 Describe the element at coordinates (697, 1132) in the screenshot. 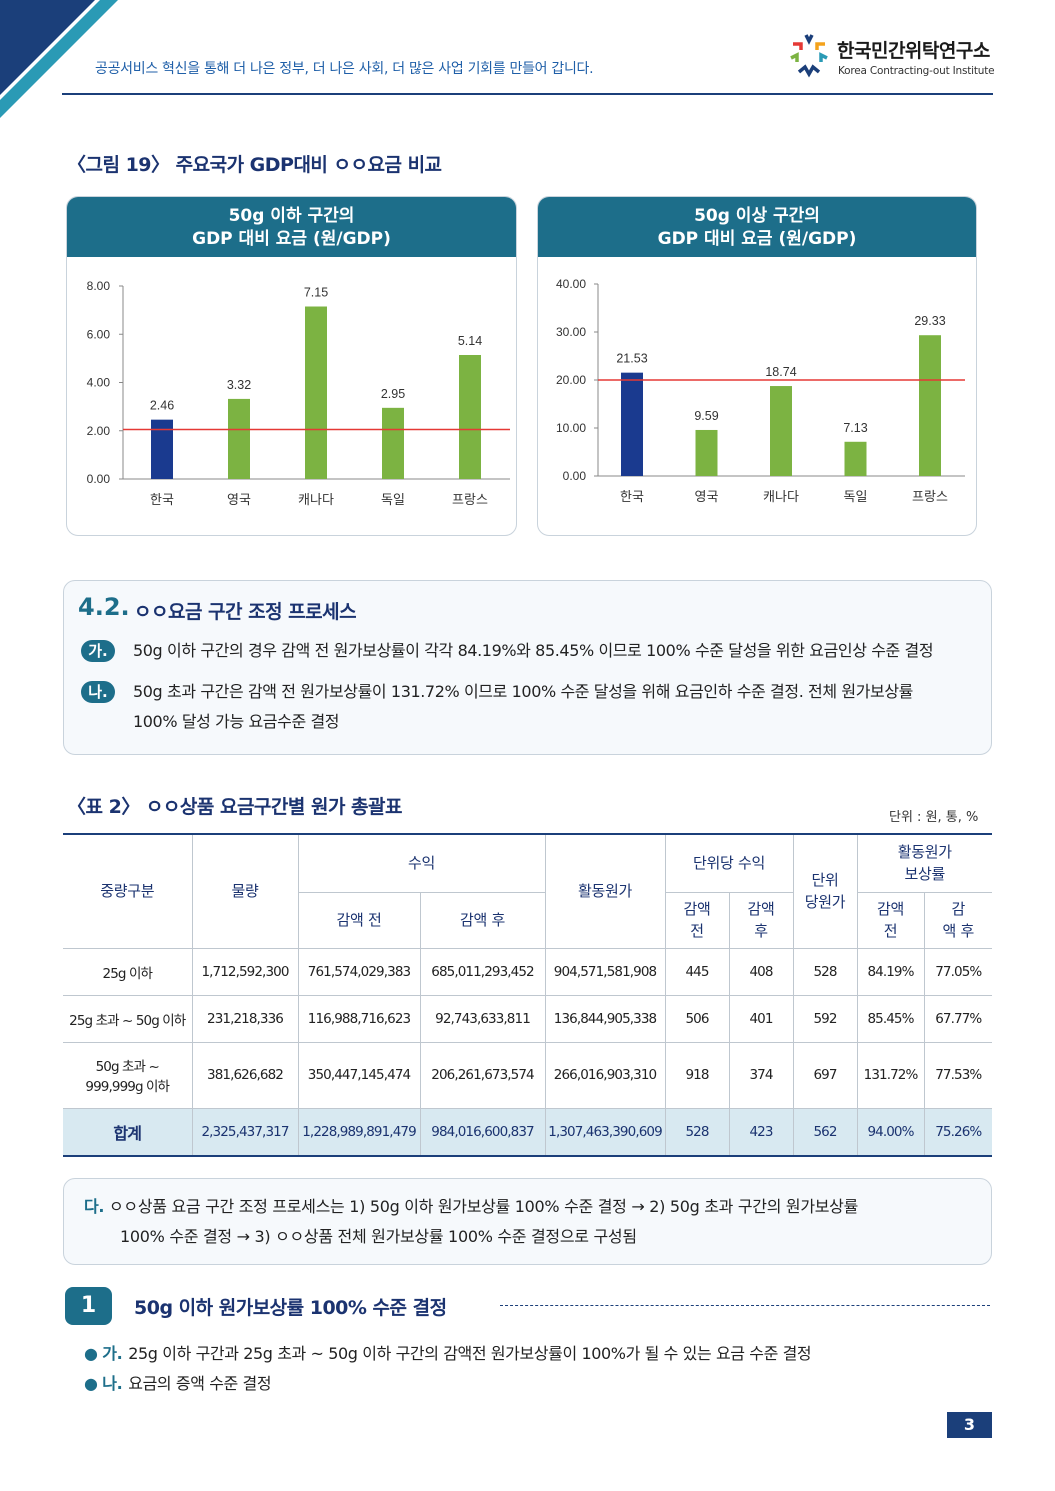

I see `total-ur-before: 528` at that location.